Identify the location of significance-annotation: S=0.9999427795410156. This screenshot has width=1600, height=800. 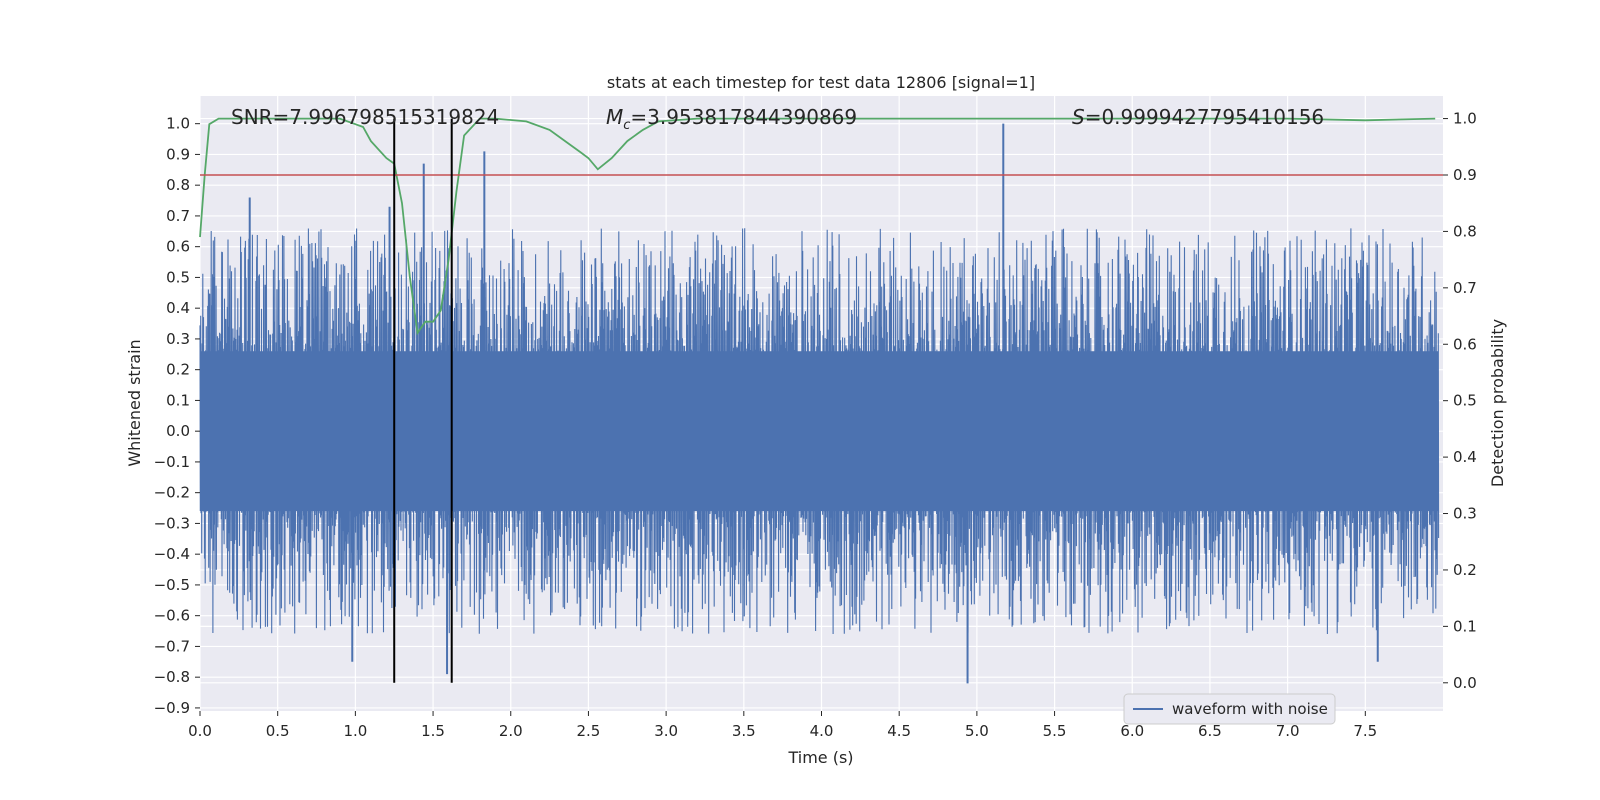
(1198, 117).